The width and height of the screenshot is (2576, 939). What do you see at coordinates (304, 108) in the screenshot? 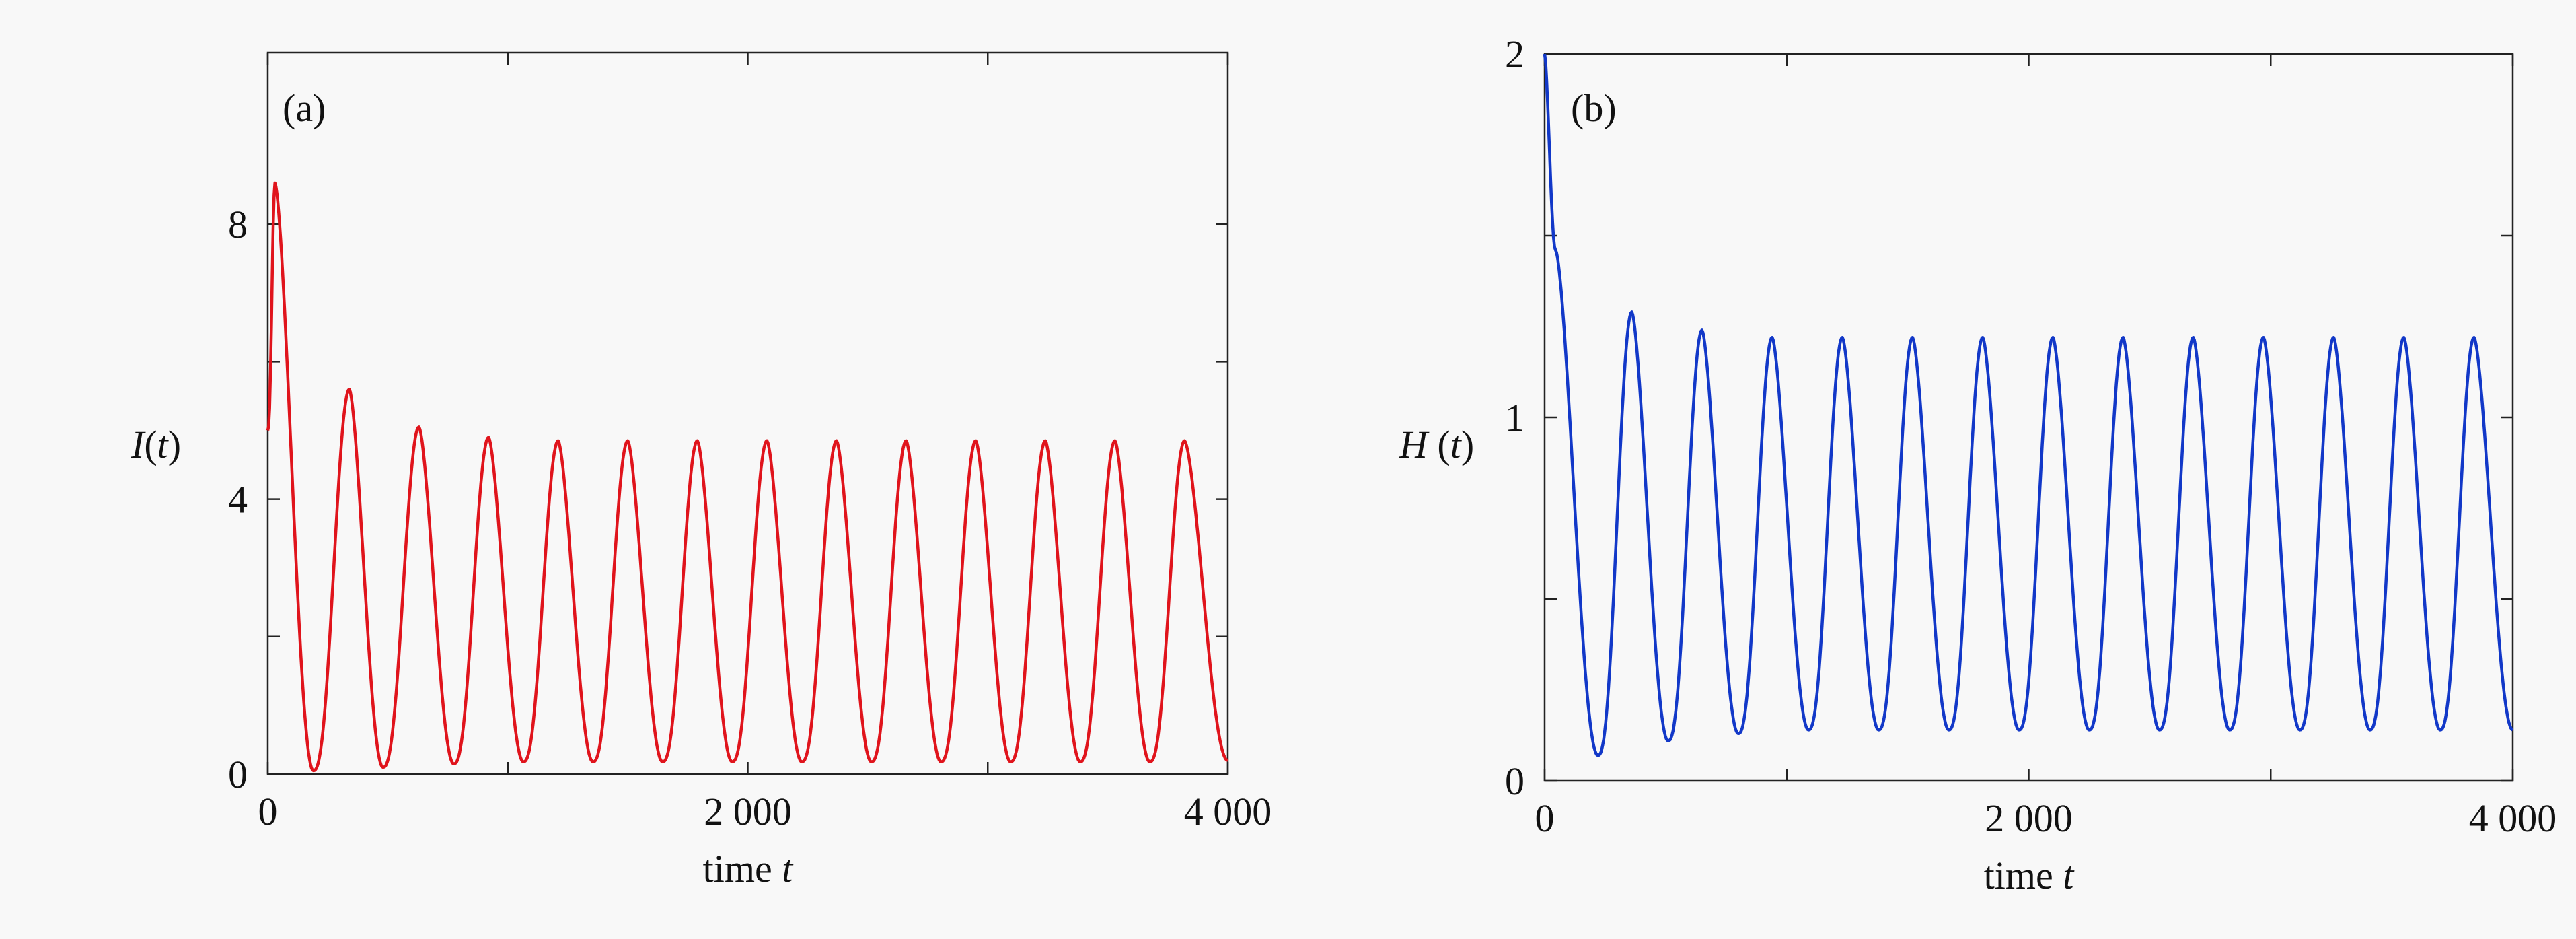
I see `panel-label-a: (a)` at bounding box center [304, 108].